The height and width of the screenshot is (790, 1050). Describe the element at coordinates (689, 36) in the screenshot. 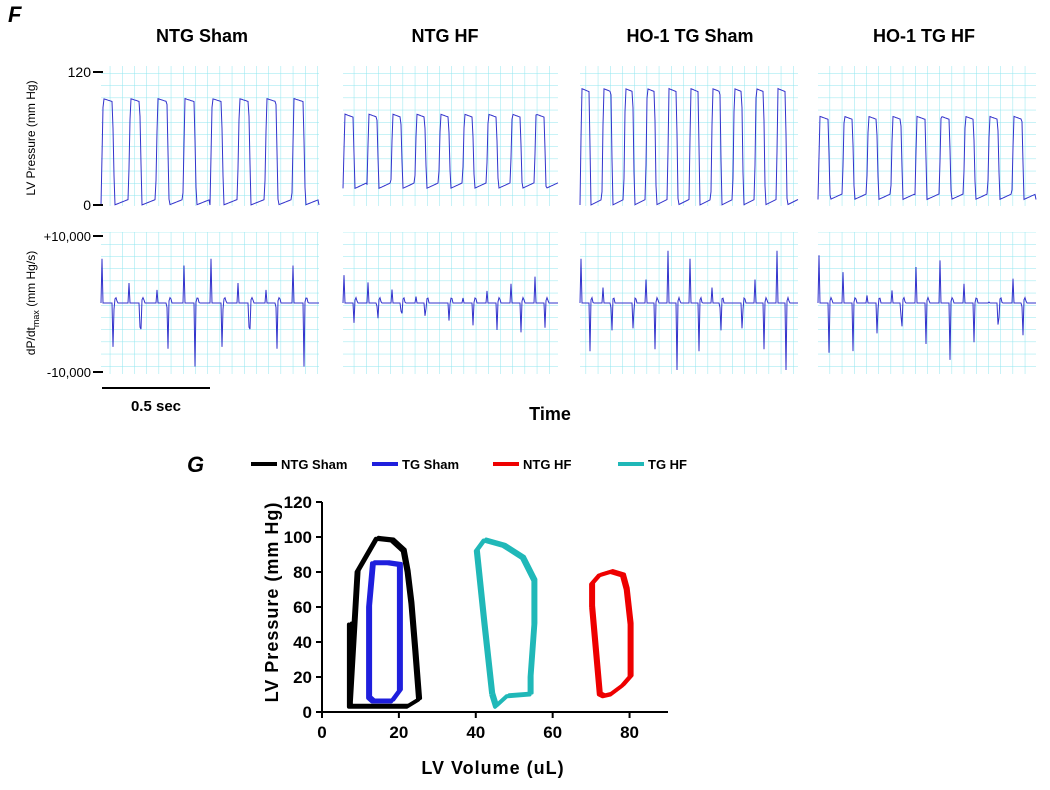

I see `column-title-ho1-tg-sham: HO-1 TG Sham` at that location.